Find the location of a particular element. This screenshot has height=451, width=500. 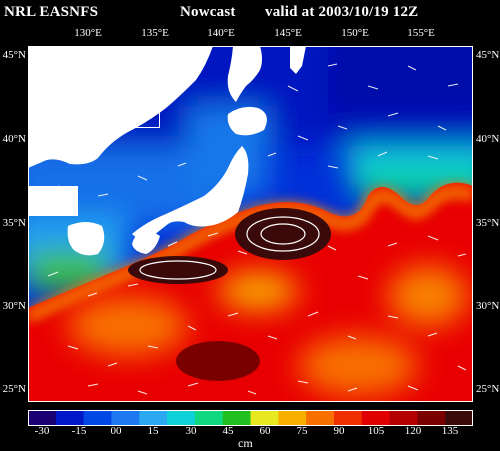

forecast-type: Nowcast is located at coordinates (208, 12).